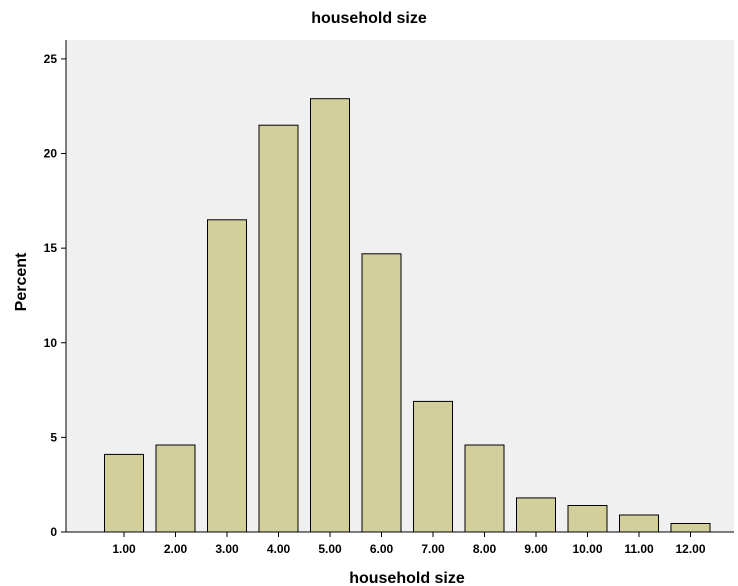  What do you see at coordinates (175, 488) in the screenshot?
I see `bar-2.00` at bounding box center [175, 488].